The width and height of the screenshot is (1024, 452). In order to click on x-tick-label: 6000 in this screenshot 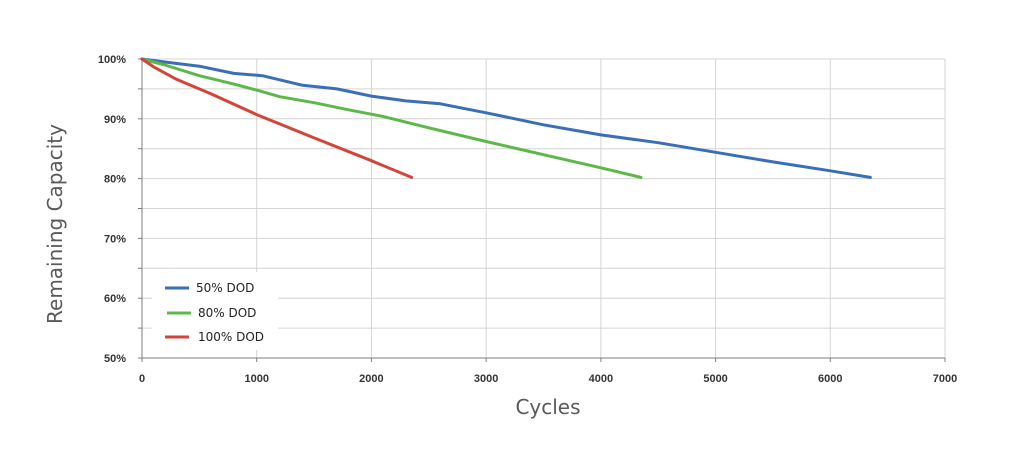, I will do `click(830, 379)`.